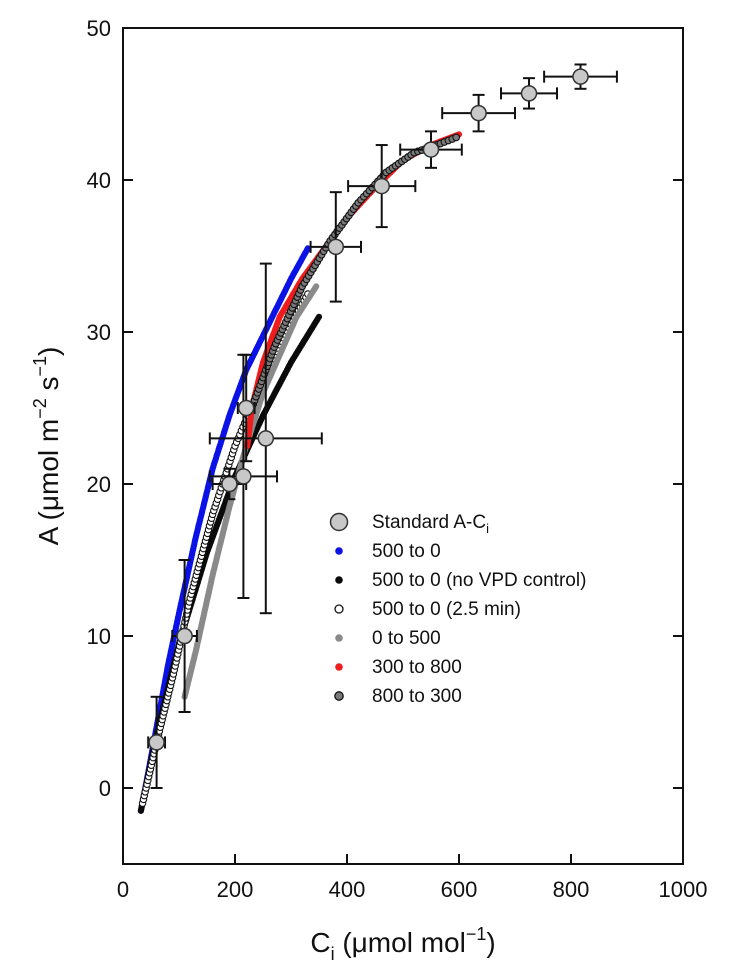 This screenshot has width=749, height=979. Describe the element at coordinates (490, 942) in the screenshot. I see `x-axis-title-end: )` at that location.